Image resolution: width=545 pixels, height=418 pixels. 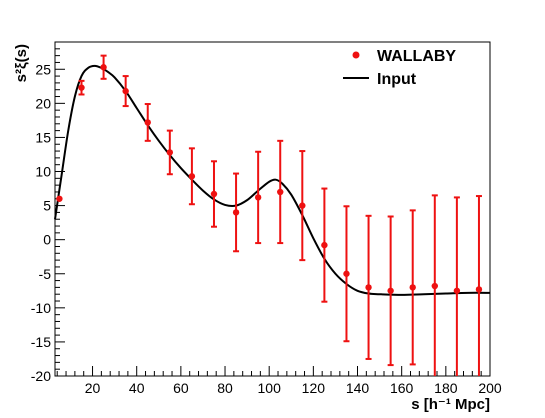 I want to click on x-tick-label: 60, so click(x=181, y=388).